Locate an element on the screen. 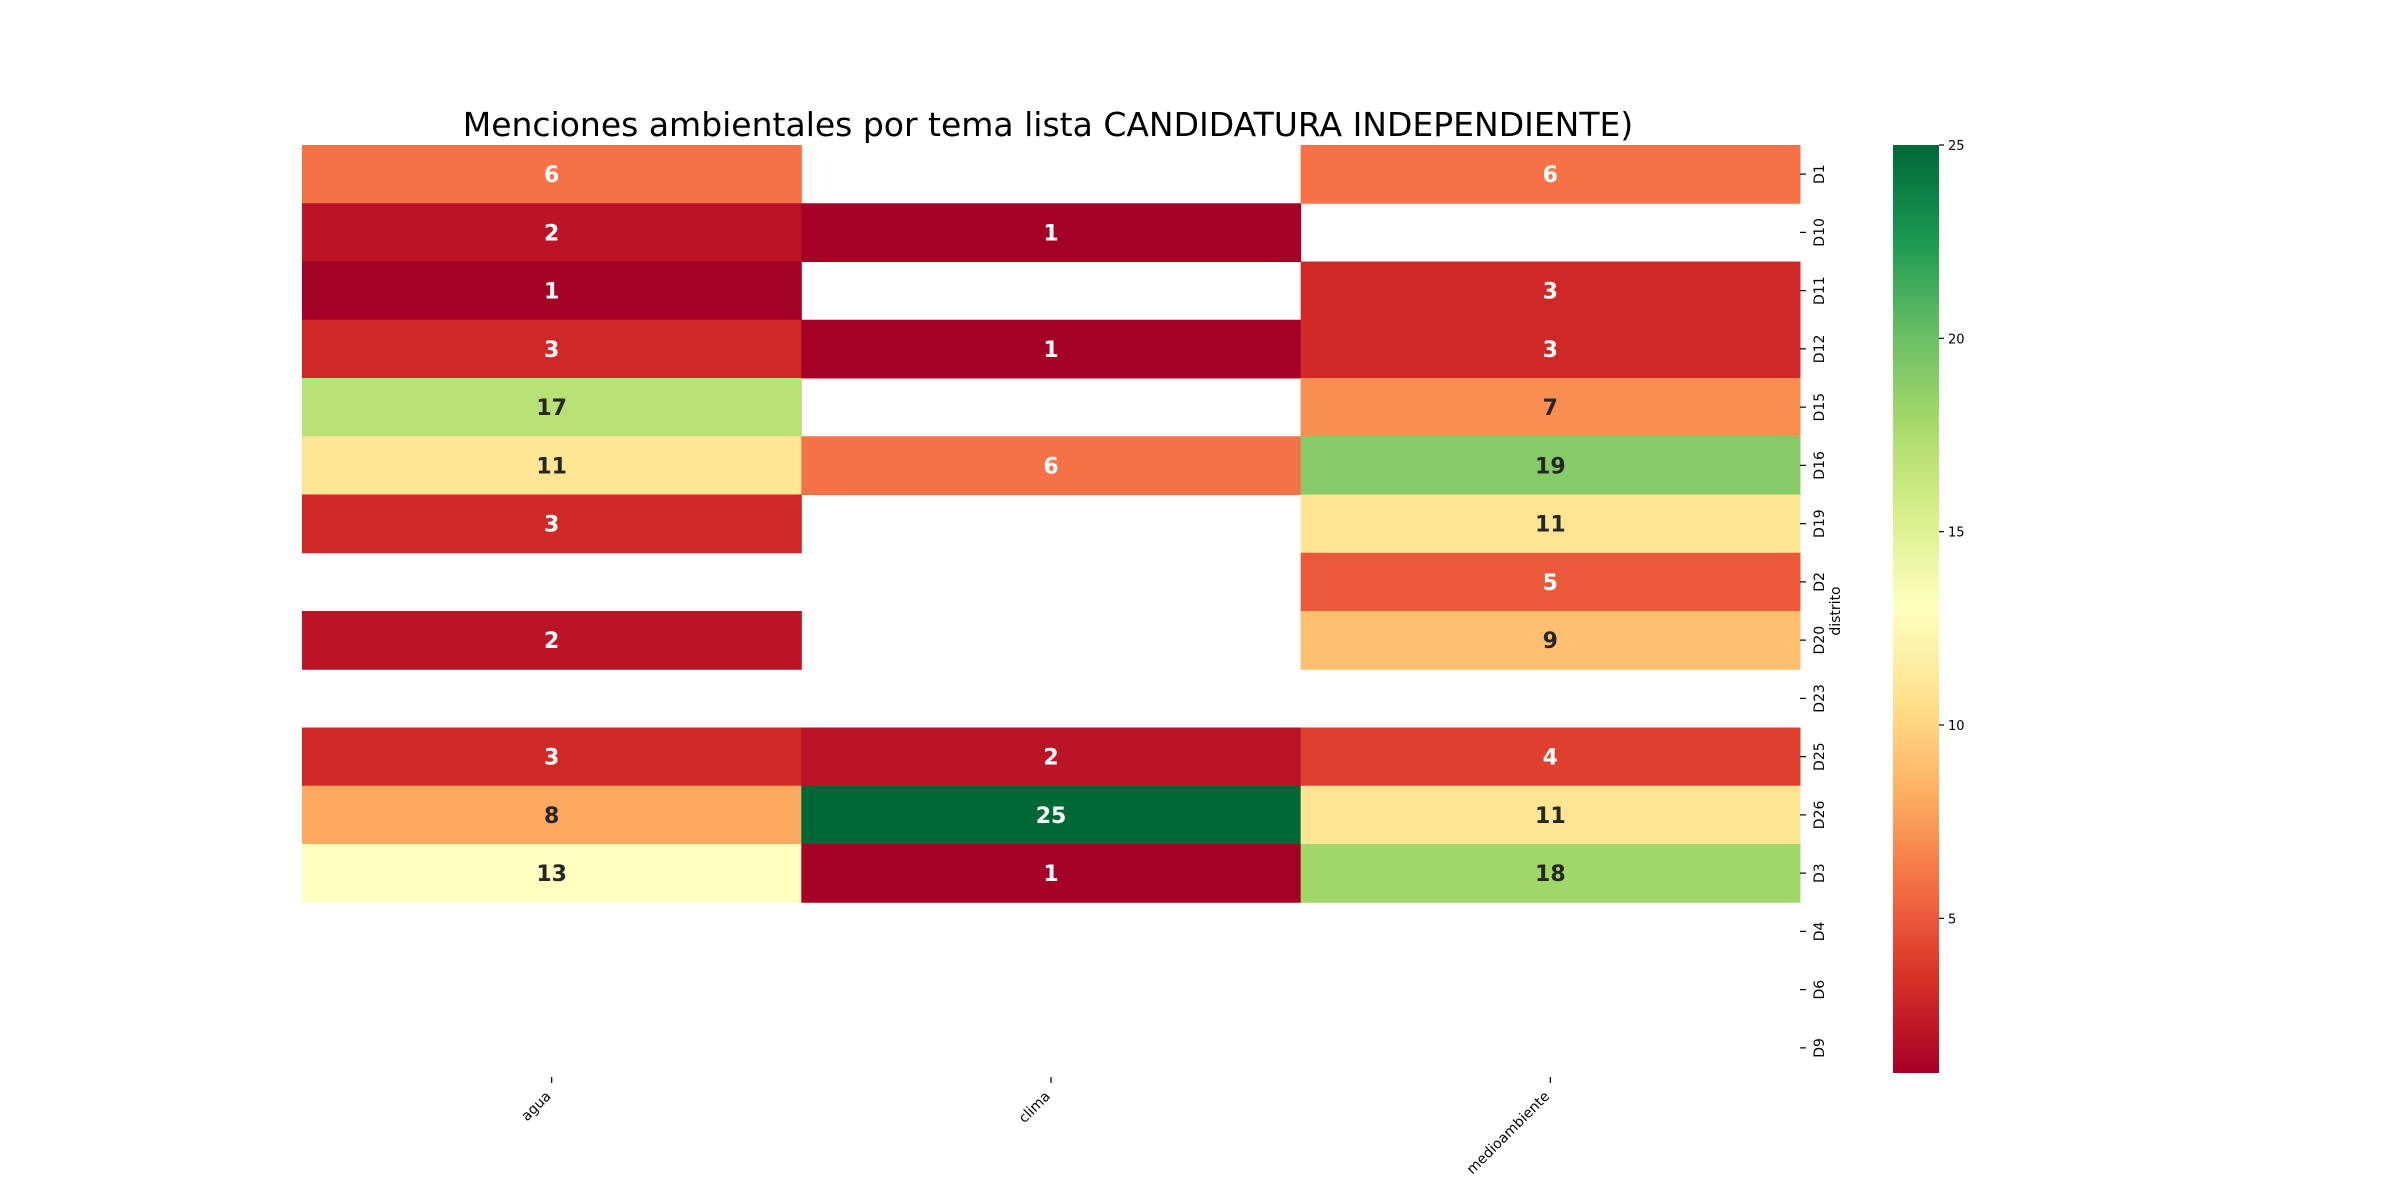 This screenshot has height=1200, width=2400. cell-value-label: 18 is located at coordinates (1550, 874).